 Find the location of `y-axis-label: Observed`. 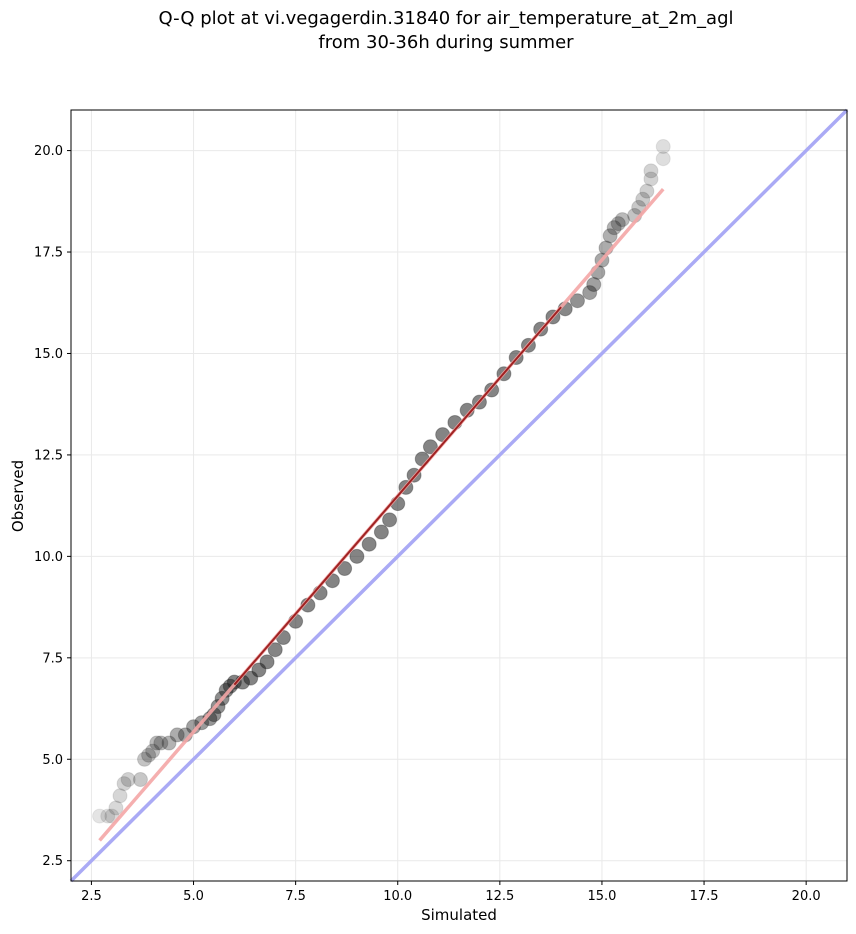

y-axis-label: Observed is located at coordinates (18, 496).